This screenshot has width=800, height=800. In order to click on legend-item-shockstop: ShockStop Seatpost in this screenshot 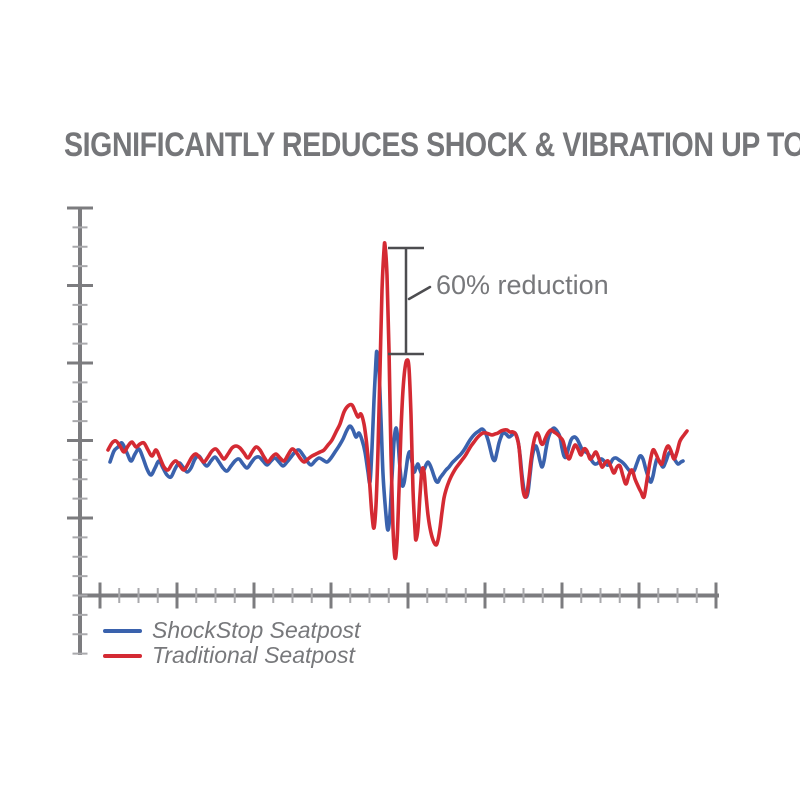, I will do `click(231, 630)`.